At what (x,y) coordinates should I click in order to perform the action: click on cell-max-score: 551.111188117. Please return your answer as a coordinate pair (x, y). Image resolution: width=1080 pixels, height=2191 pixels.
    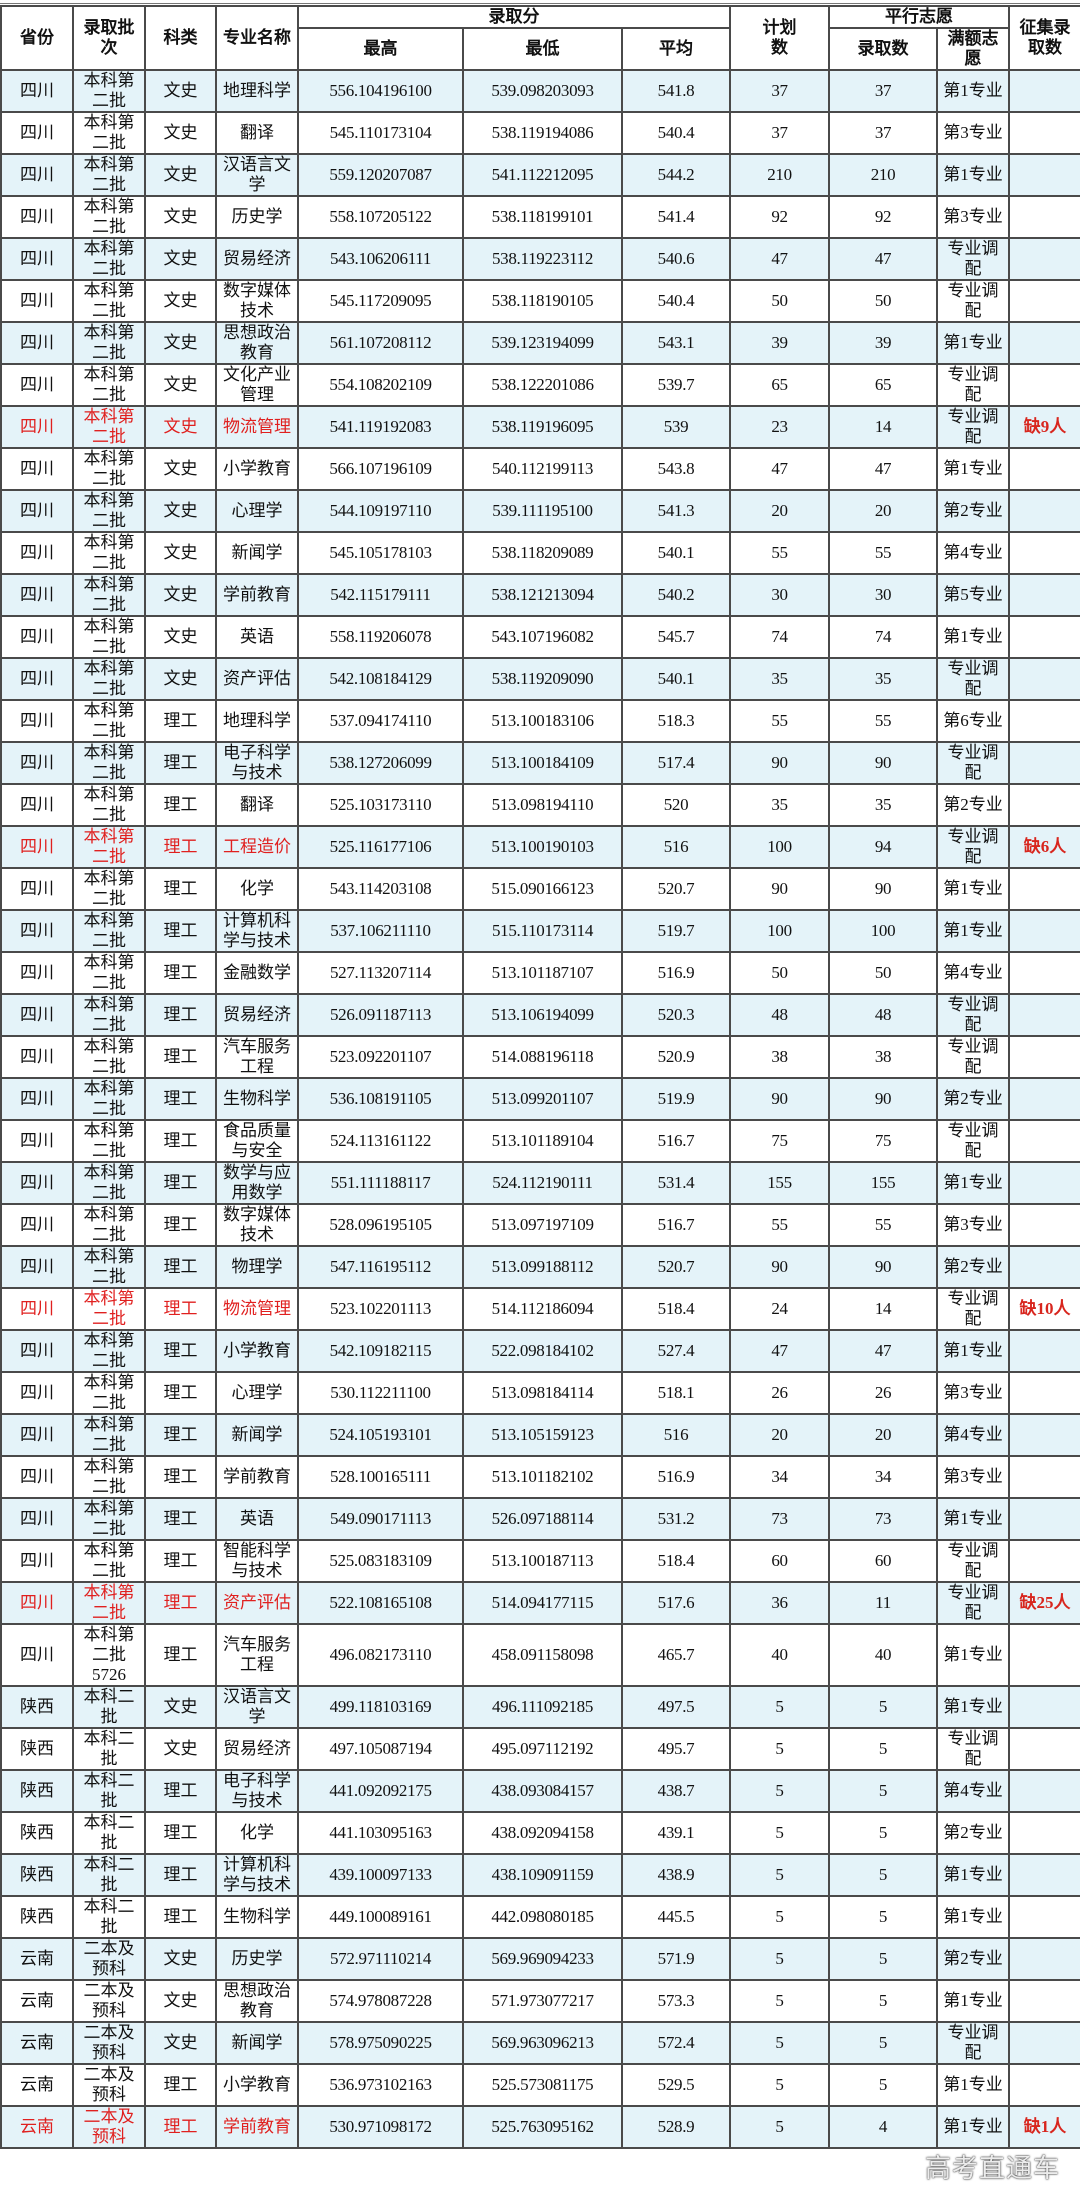
    Looking at the image, I should click on (380, 1183).